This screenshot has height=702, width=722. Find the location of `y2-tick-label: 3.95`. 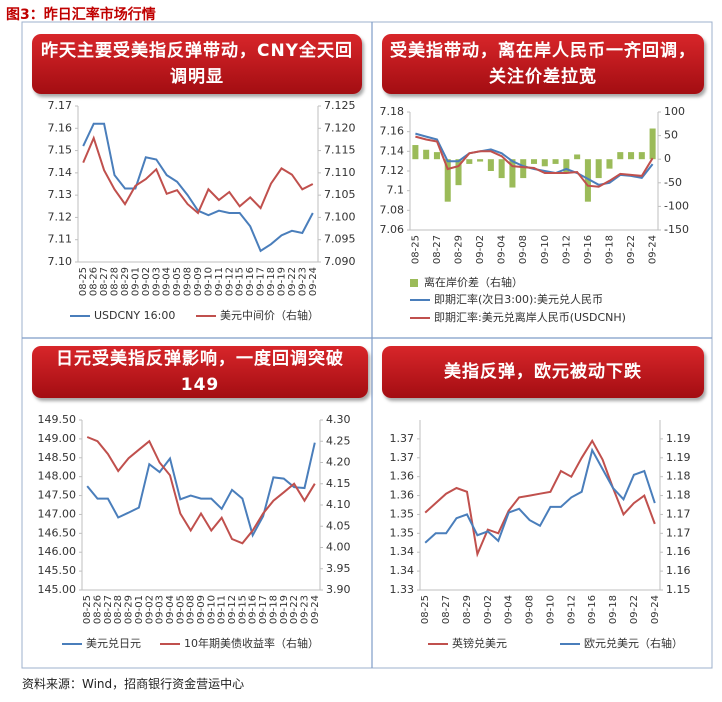

y2-tick-label: 3.95 is located at coordinates (338, 568).